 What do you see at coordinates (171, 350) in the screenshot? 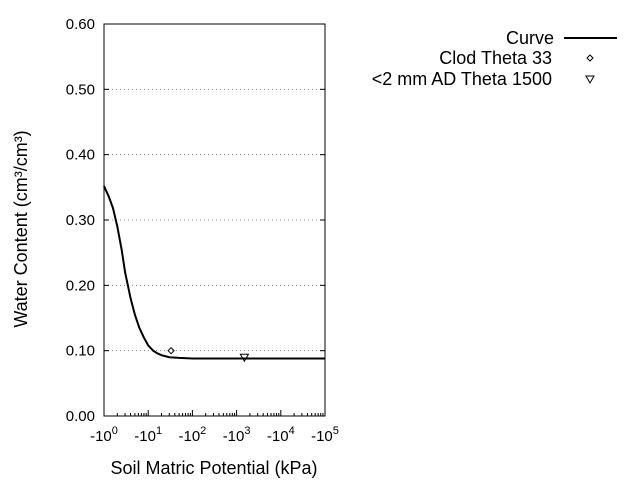
I see `data-point-diamond` at bounding box center [171, 350].